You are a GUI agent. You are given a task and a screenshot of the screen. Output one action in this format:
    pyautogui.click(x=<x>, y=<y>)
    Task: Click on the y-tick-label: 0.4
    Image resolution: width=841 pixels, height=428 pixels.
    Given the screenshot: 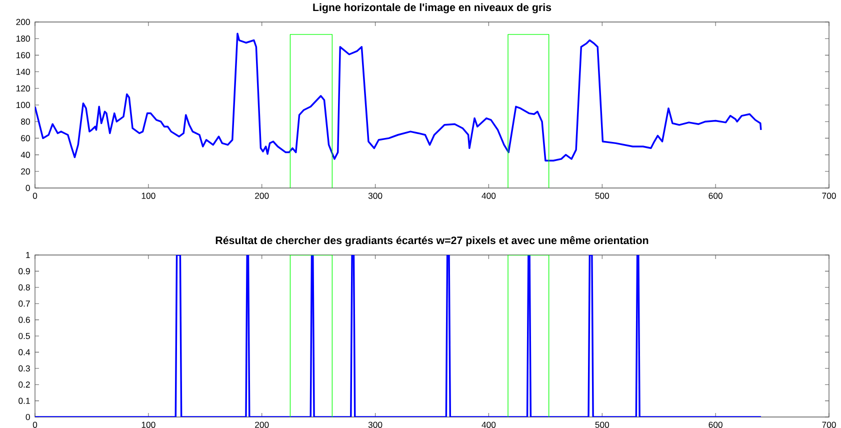 What is the action you would take?
    pyautogui.click(x=24, y=352)
    